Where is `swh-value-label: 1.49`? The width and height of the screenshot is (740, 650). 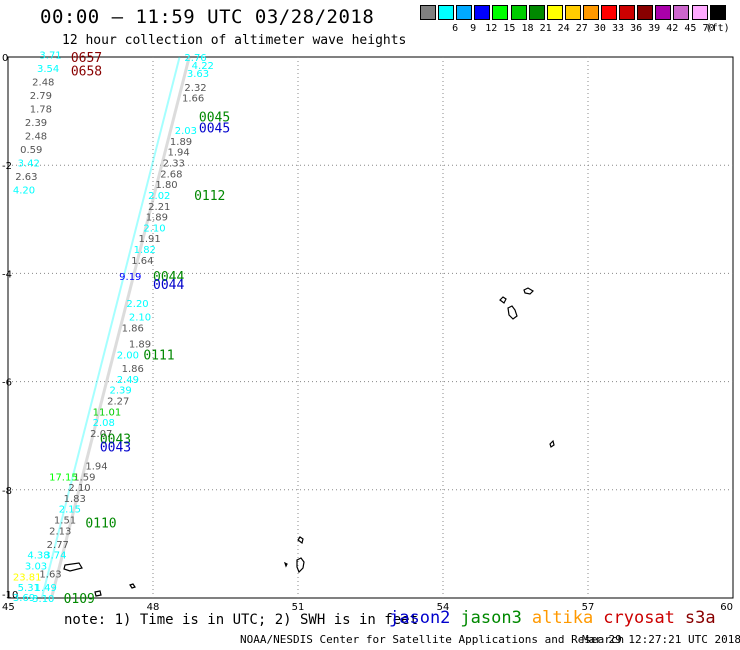 swh-value-label: 1.49 is located at coordinates (46, 588).